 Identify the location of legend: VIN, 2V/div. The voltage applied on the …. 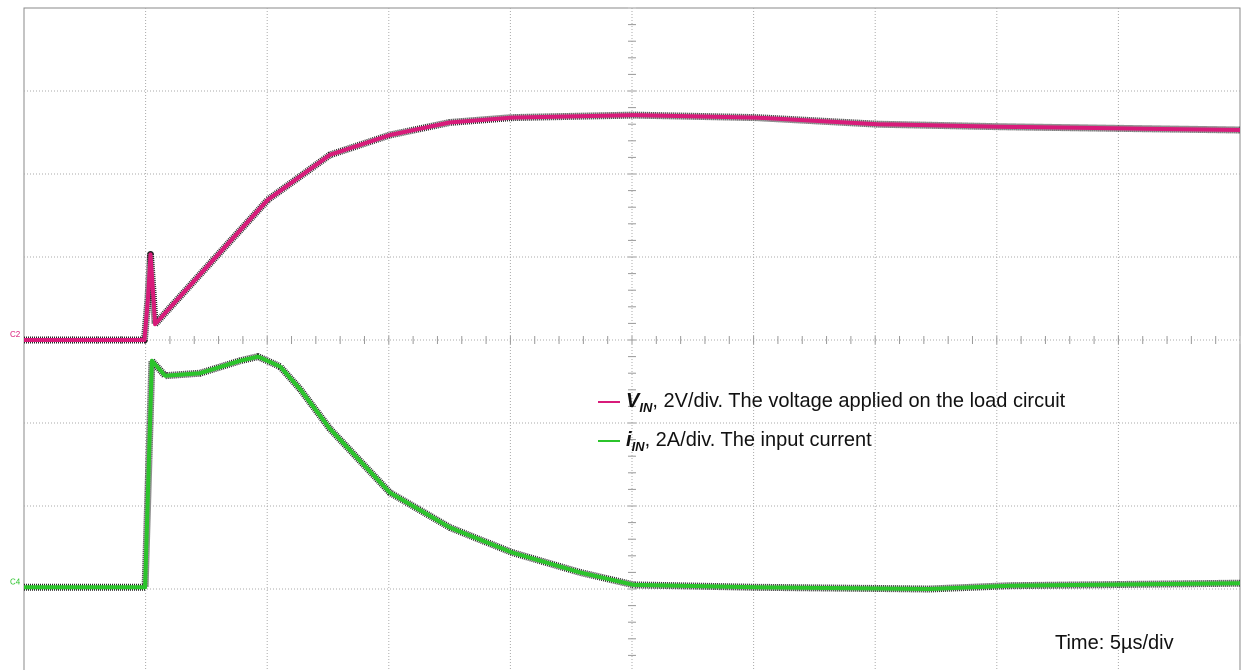
(831, 424).